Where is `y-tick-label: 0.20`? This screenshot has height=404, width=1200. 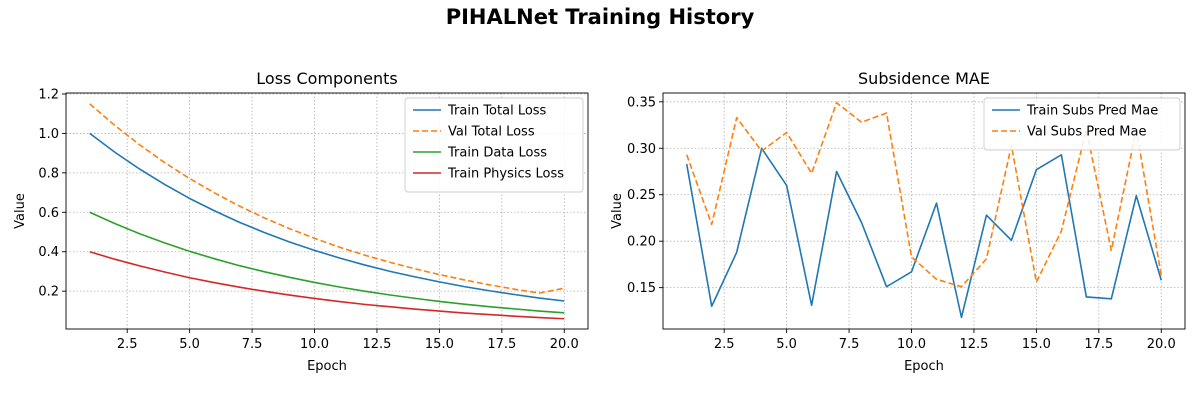
y-tick-label: 0.20 is located at coordinates (641, 242).